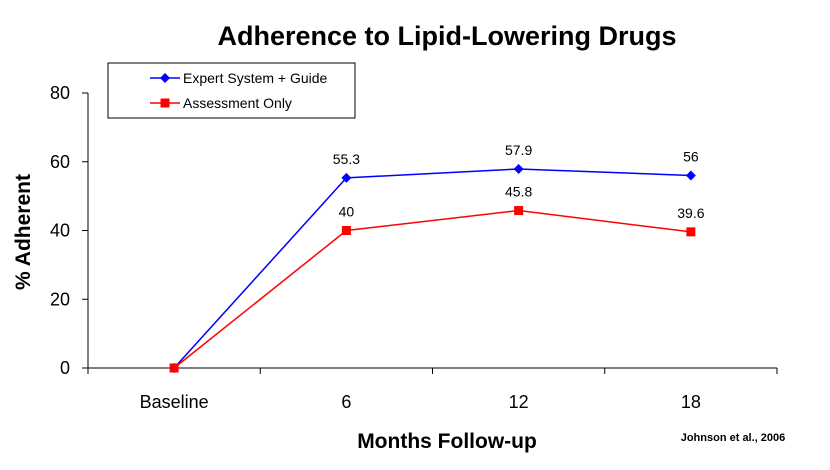  What do you see at coordinates (65, 368) in the screenshot?
I see `y-tick-label: 0` at bounding box center [65, 368].